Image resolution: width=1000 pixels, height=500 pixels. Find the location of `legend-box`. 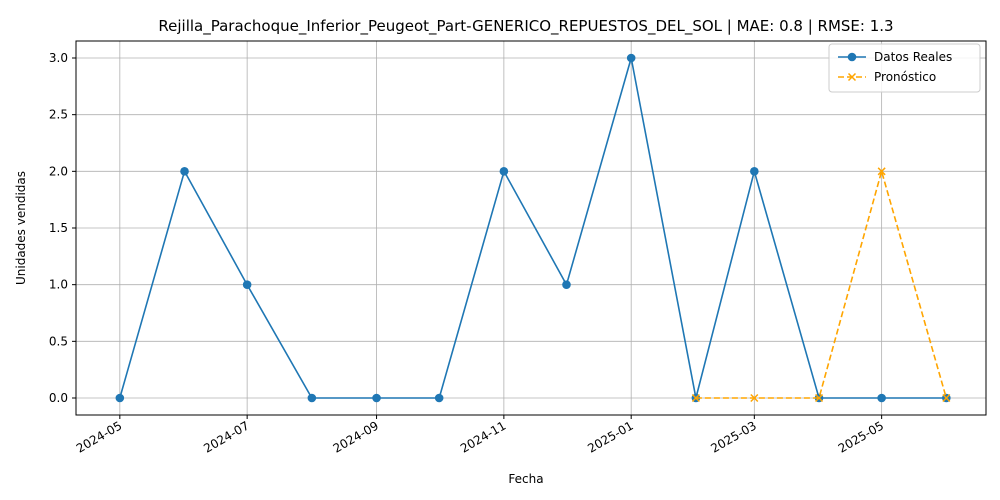

legend-box is located at coordinates (904, 68).